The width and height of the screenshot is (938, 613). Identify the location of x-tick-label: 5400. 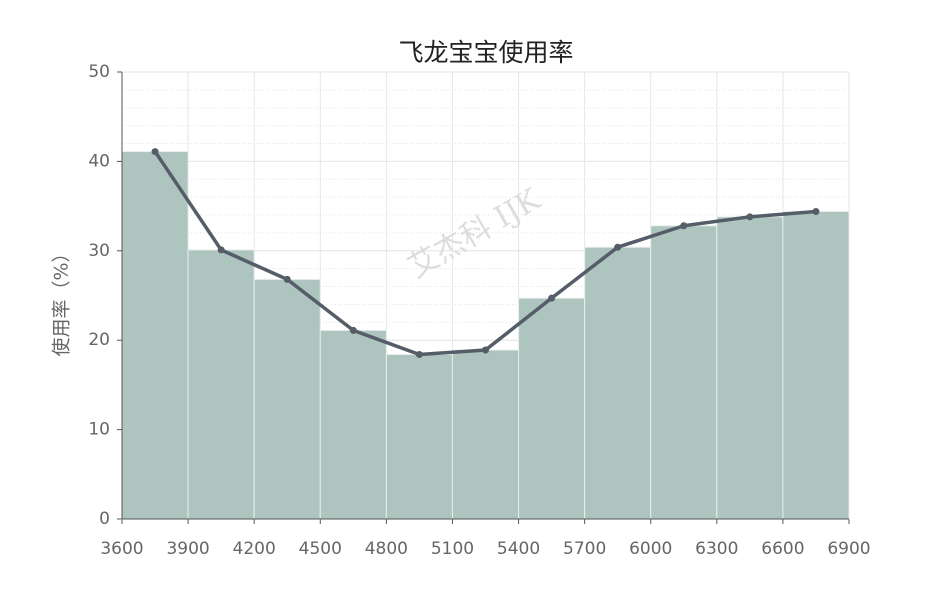
(518, 549).